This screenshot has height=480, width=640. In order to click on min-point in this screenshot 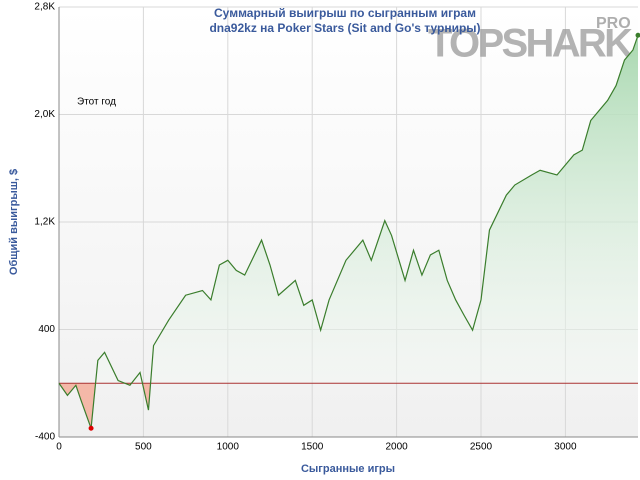, I will do `click(91, 428)`.